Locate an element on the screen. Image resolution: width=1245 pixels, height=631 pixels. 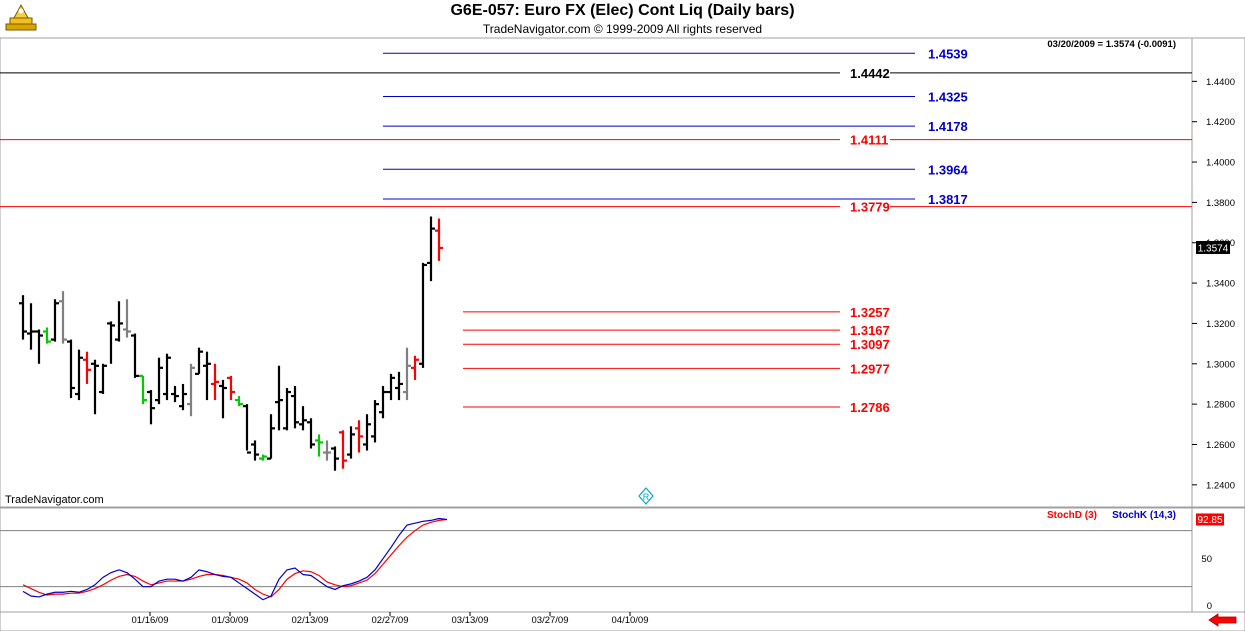
date-tick-label: 01/16/09 is located at coordinates (150, 620).